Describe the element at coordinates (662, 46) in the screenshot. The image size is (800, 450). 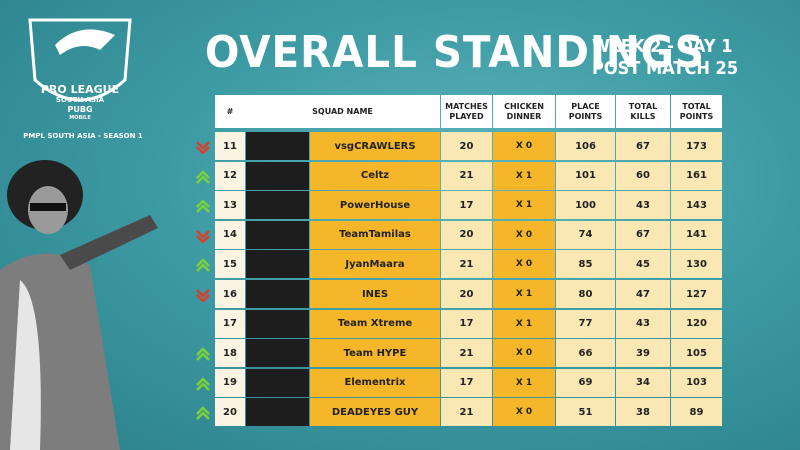
I see `subtitle: WEEK 2 - DAY 1` at that location.